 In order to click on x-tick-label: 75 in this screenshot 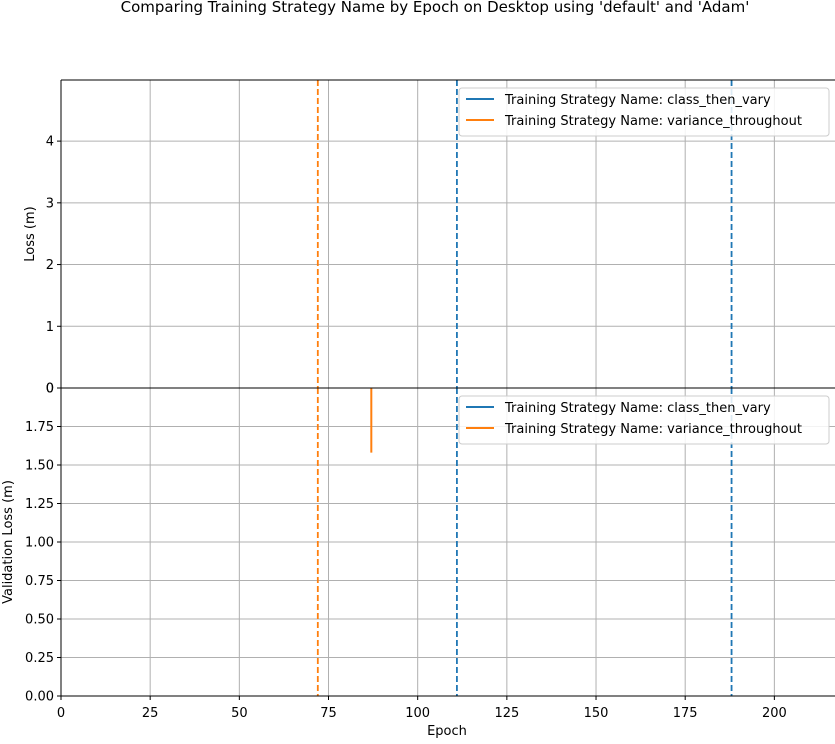, I will do `click(328, 713)`.